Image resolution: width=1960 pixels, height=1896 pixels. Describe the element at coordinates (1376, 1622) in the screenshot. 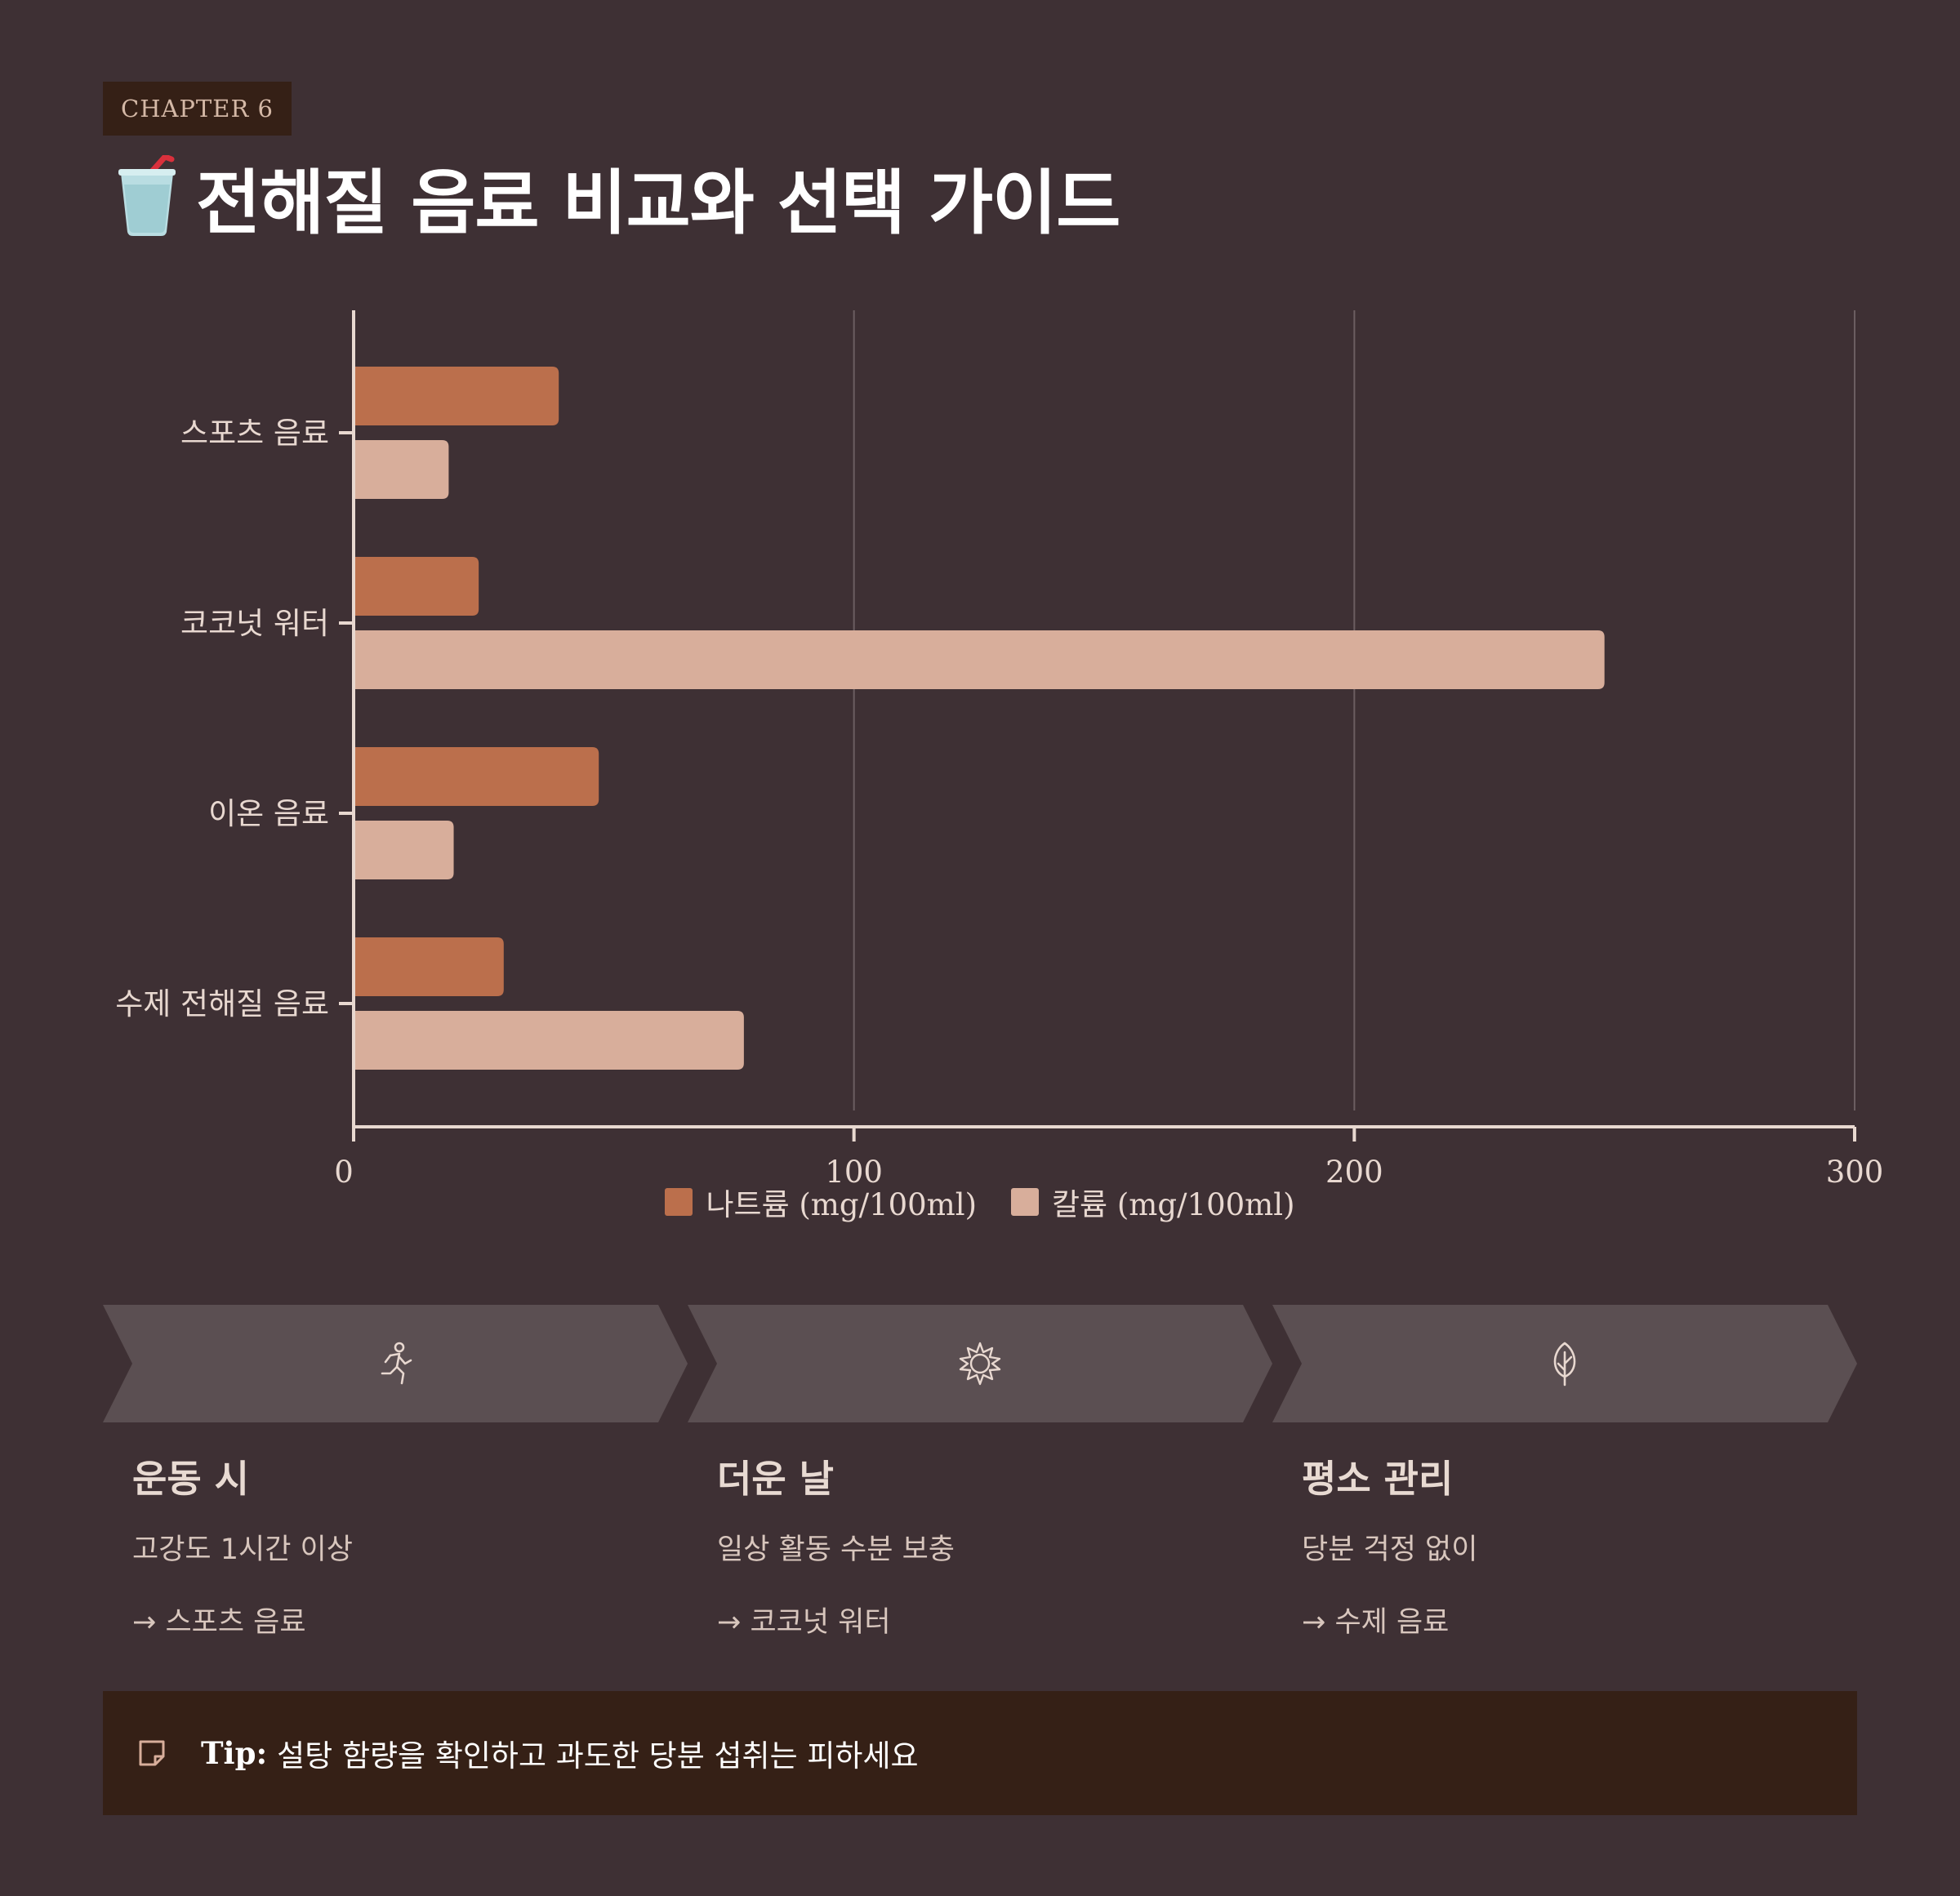

I see `step-recommendation: → 수제 음료` at that location.